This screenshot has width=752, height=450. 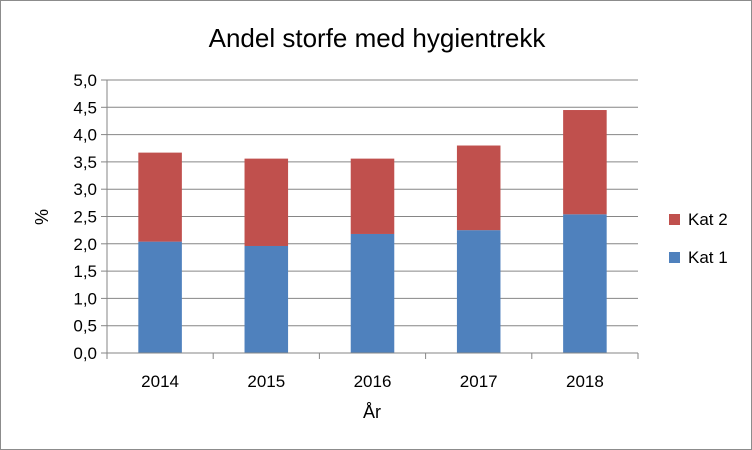 I want to click on bar-kat-2-2017, so click(x=478, y=188).